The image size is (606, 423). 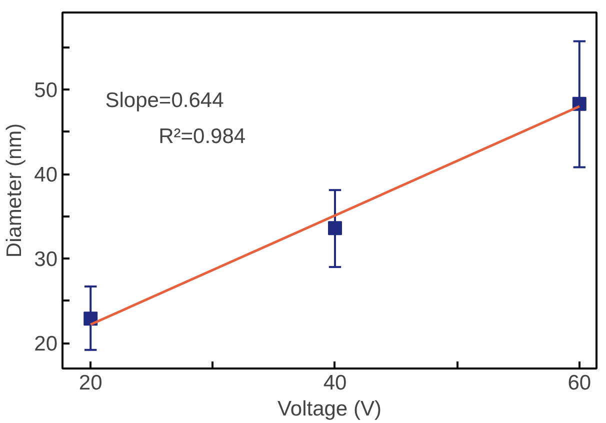 I want to click on x-axis-title: Voltage (V), so click(x=330, y=409).